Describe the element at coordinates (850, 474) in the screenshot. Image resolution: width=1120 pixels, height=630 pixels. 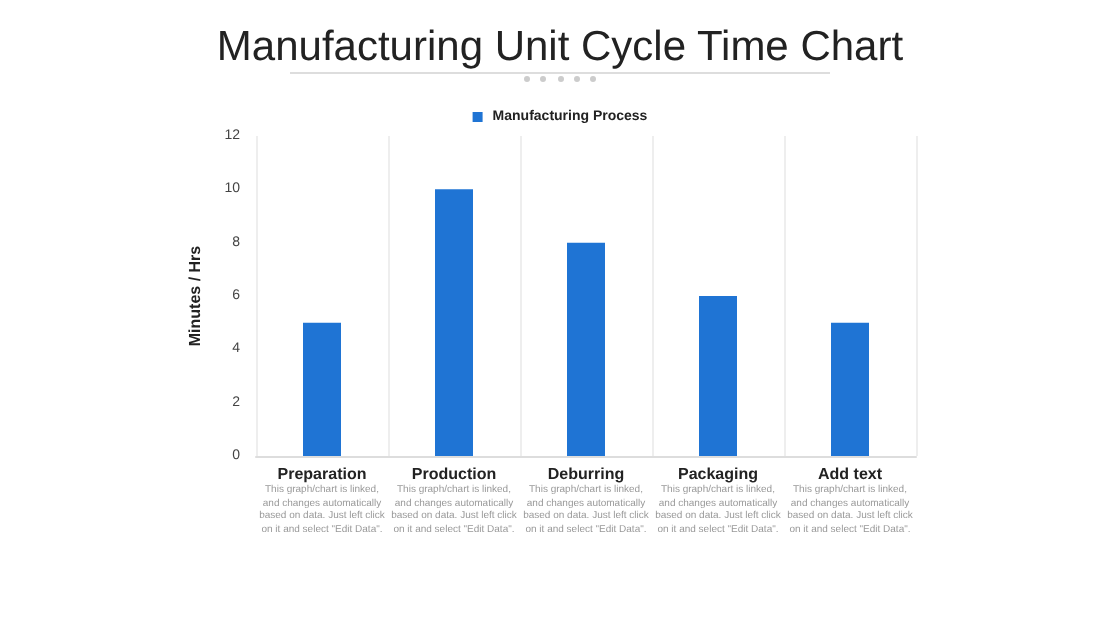
I see `x-tick-label: Add text` at that location.